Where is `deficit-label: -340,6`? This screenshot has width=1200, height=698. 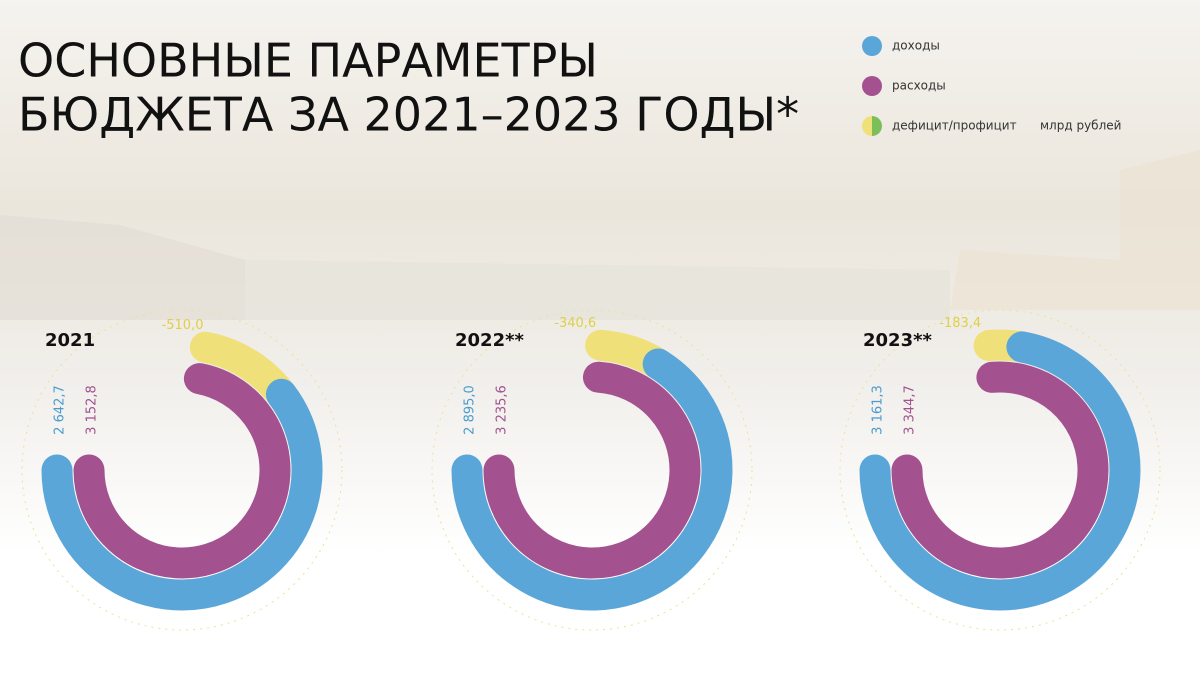
deficit-label: -340,6 is located at coordinates (575, 323).